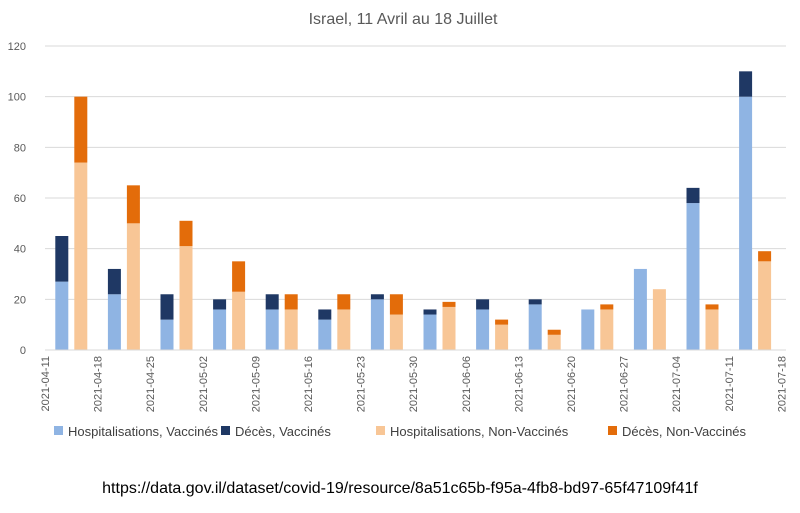 The image size is (800, 513). What do you see at coordinates (362, 384) in the screenshot?
I see `x-tick-label: 2021-05-23` at bounding box center [362, 384].